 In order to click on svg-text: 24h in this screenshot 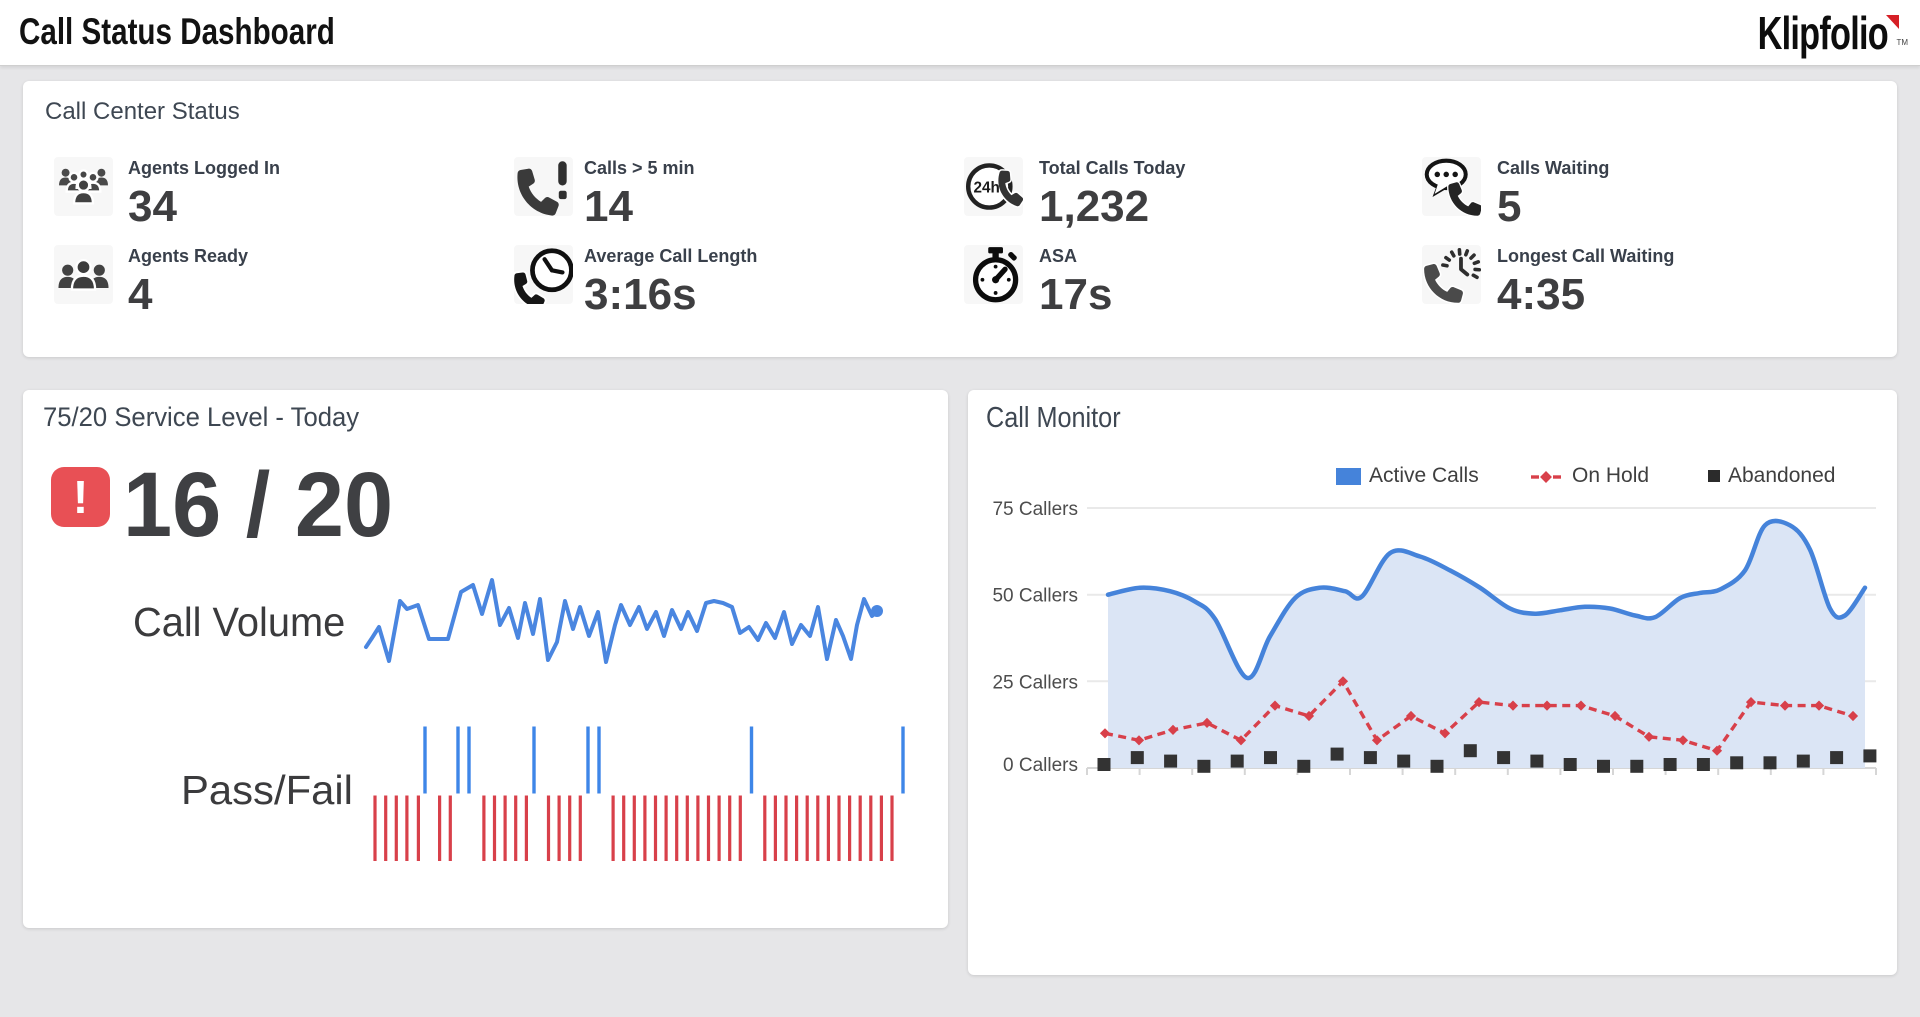, I will do `click(986, 187)`.